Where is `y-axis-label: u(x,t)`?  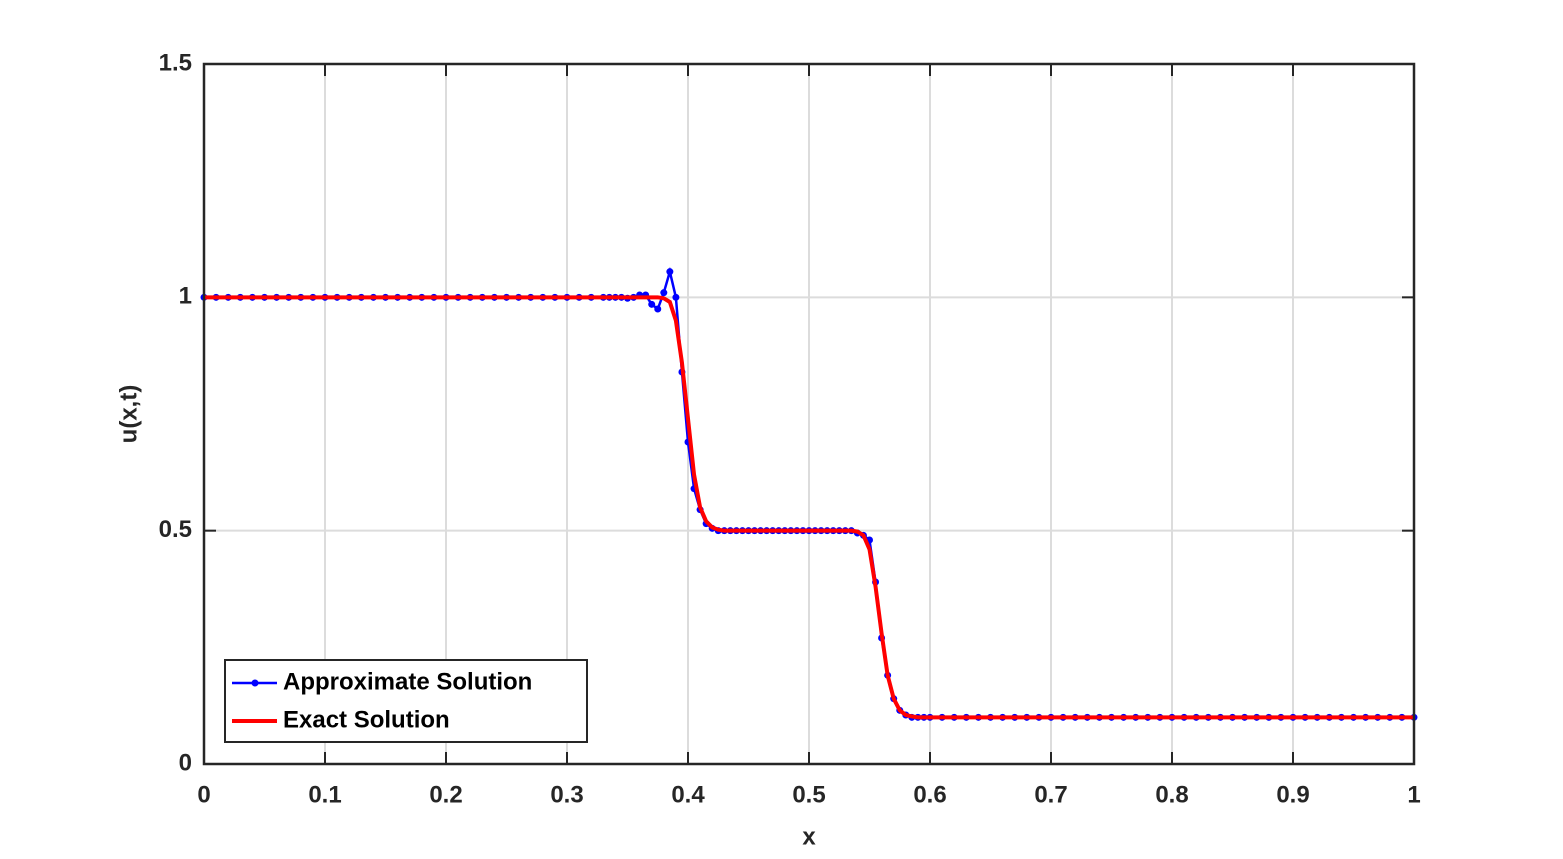 y-axis-label: u(x,t) is located at coordinates (128, 414).